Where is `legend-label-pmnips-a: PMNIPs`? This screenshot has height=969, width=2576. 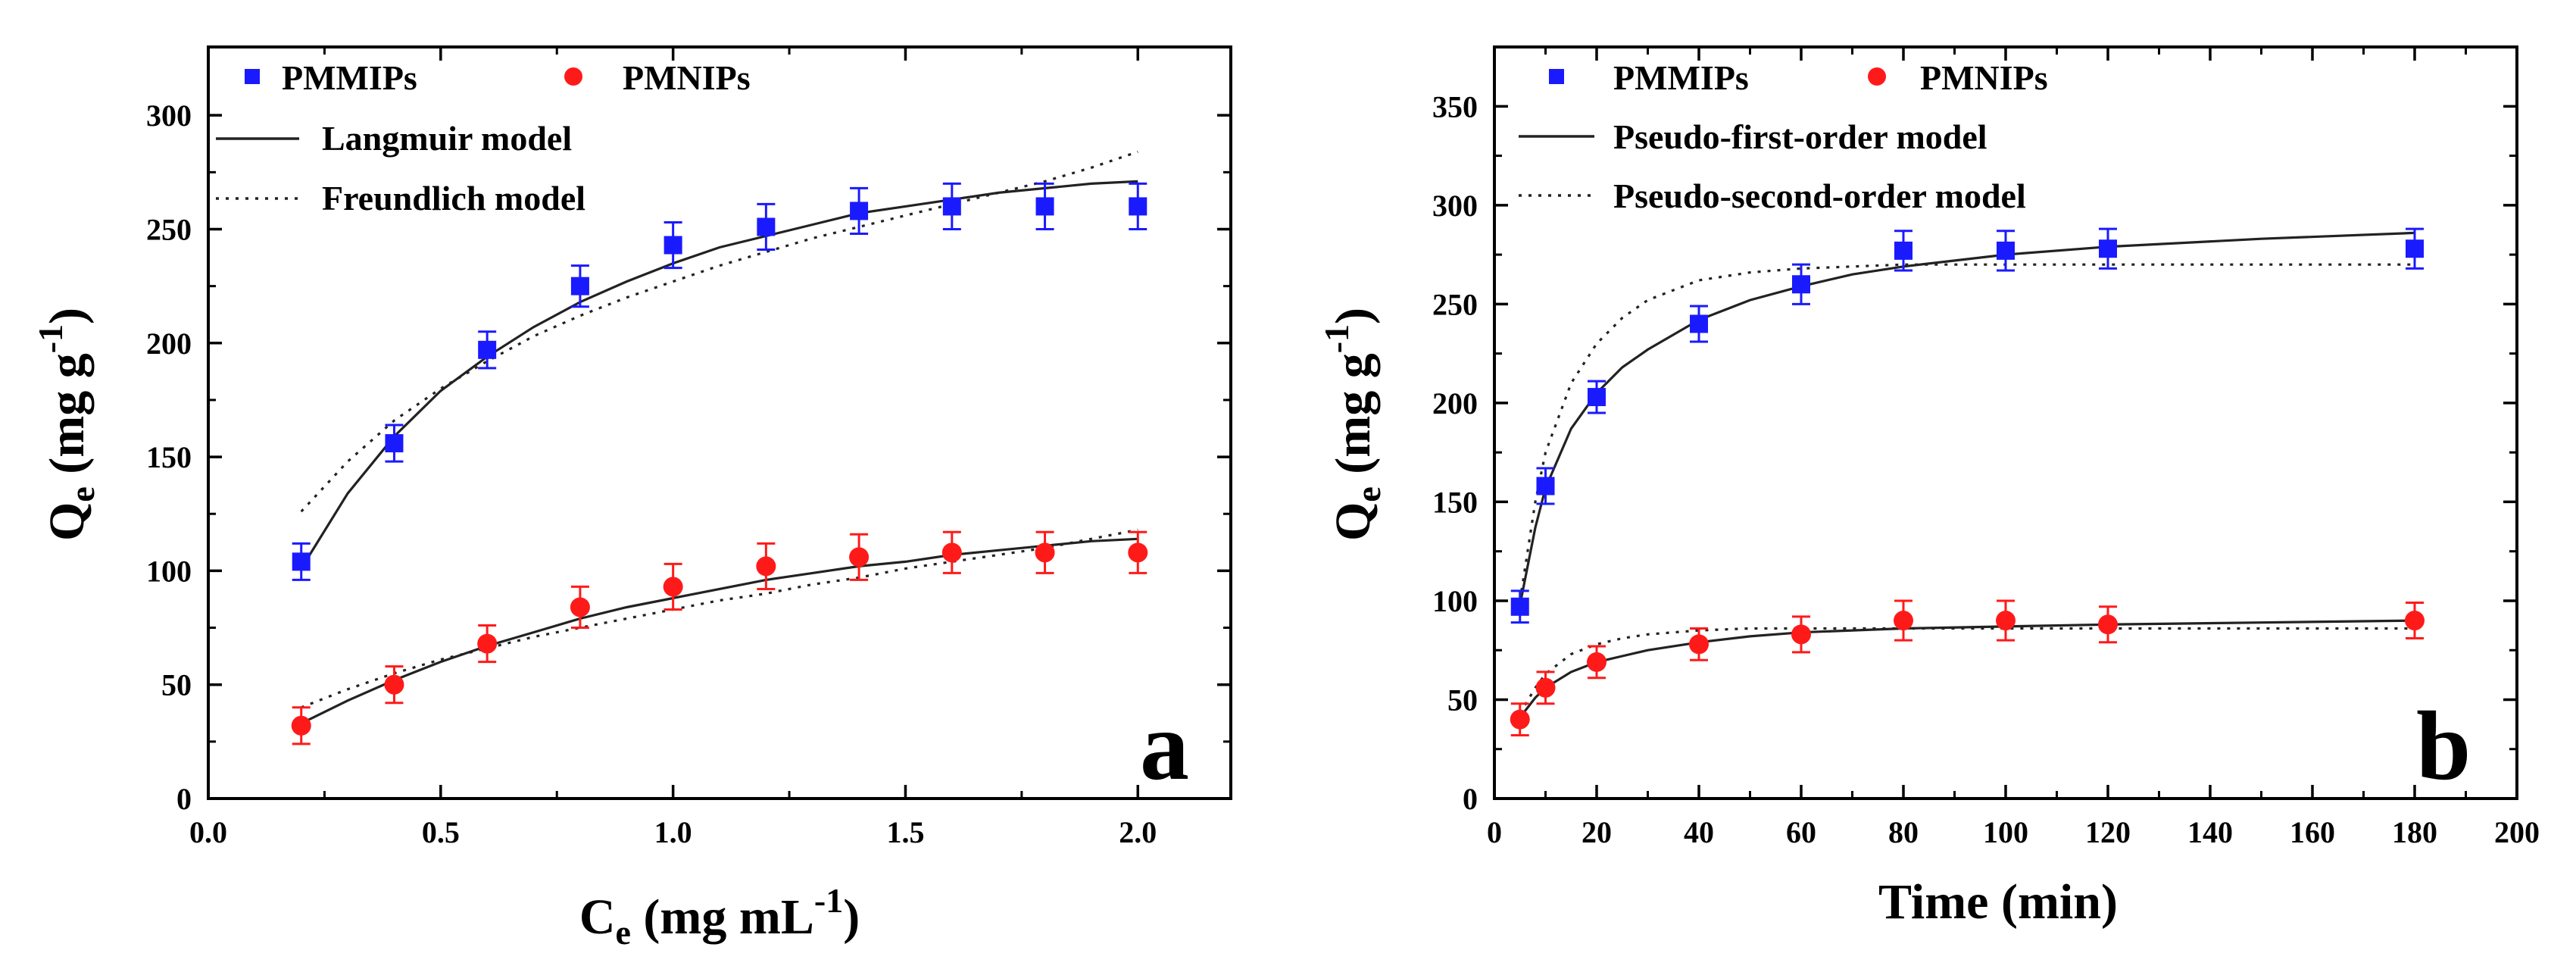 legend-label-pmnips-a: PMNIPs is located at coordinates (687, 77).